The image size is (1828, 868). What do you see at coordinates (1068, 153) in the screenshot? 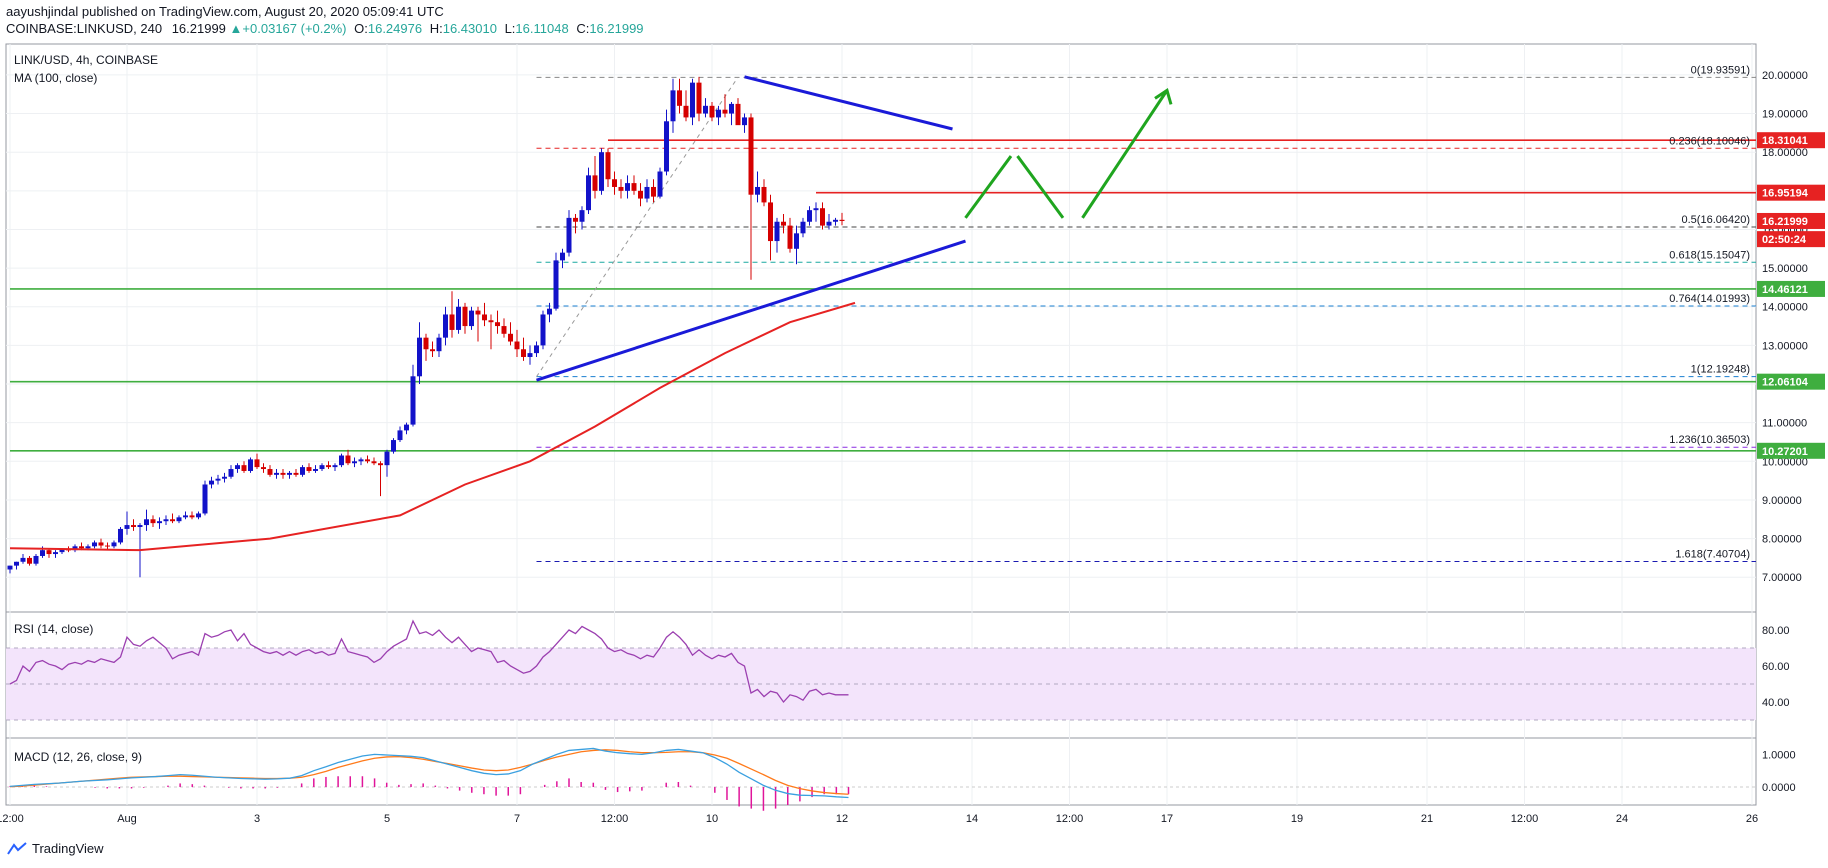
I see `projection-arrows` at bounding box center [1068, 153].